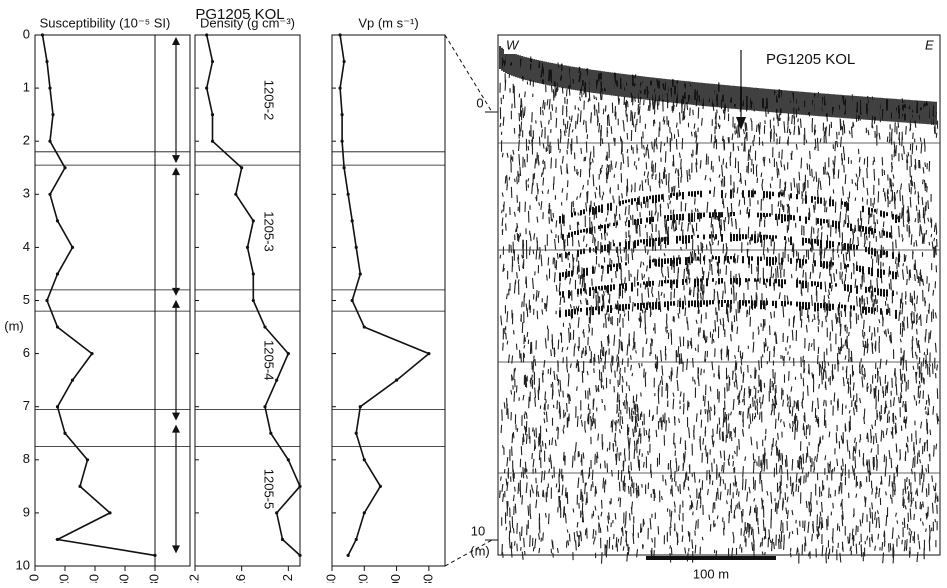 The image size is (947, 588). What do you see at coordinates (478, 530) in the screenshot?
I see `depth-bottom-label: 10` at bounding box center [478, 530].